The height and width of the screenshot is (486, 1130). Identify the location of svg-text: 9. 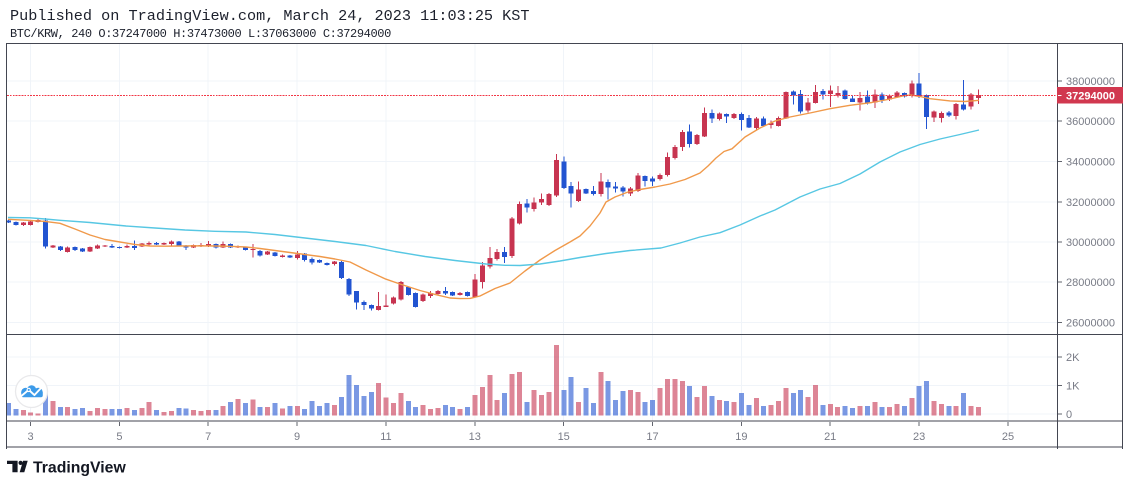
(297, 437).